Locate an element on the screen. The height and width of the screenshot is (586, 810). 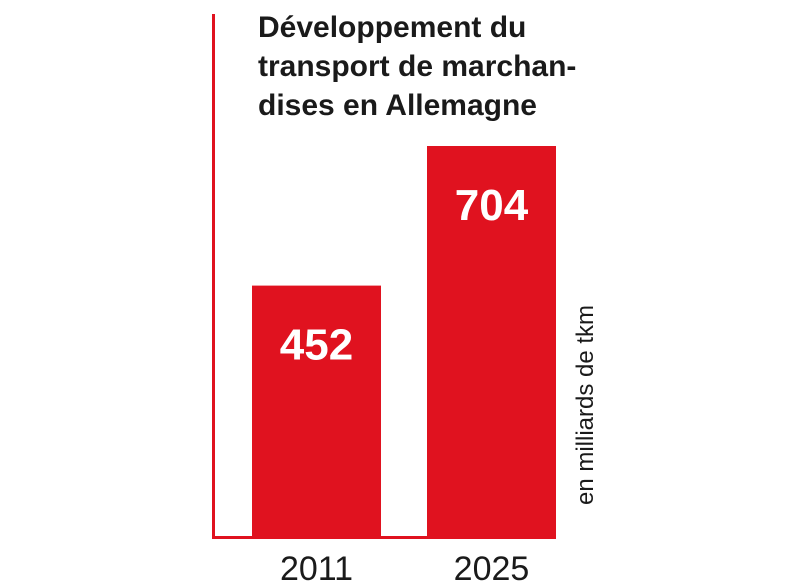
bar-2011 is located at coordinates (316, 410).